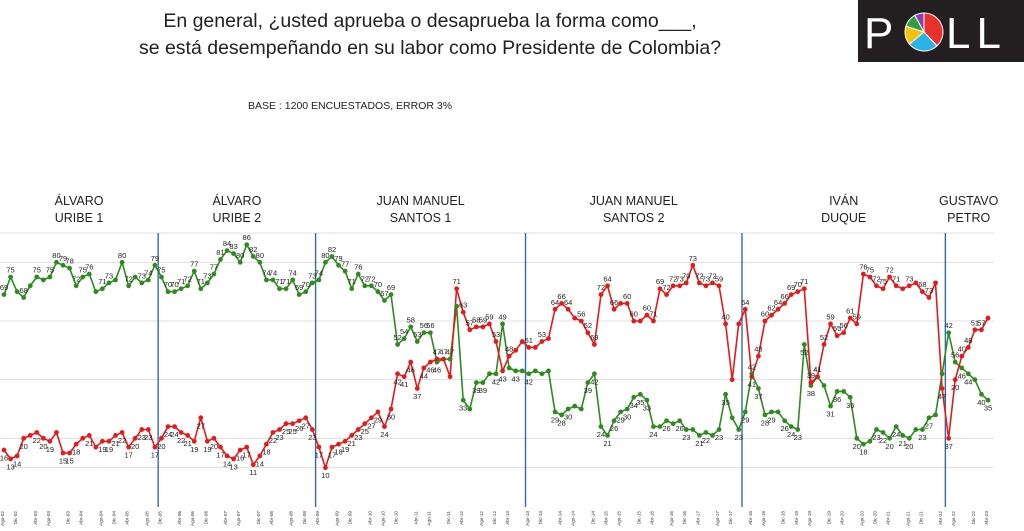  Describe the element at coordinates (861, 518) in the screenshot. I see `x-tick-label: Ago-20` at that location.